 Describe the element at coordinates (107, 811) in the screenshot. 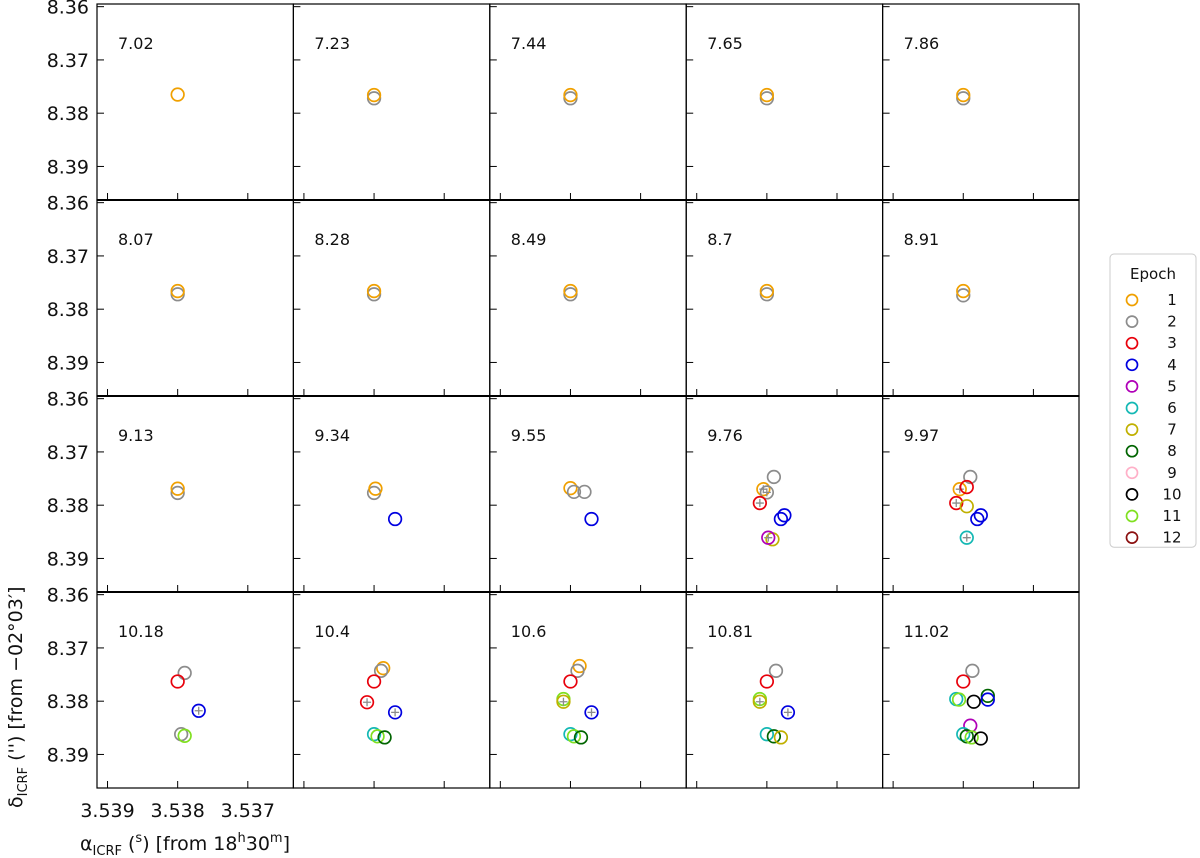

I see `x-tick-label: 3.539` at that location.